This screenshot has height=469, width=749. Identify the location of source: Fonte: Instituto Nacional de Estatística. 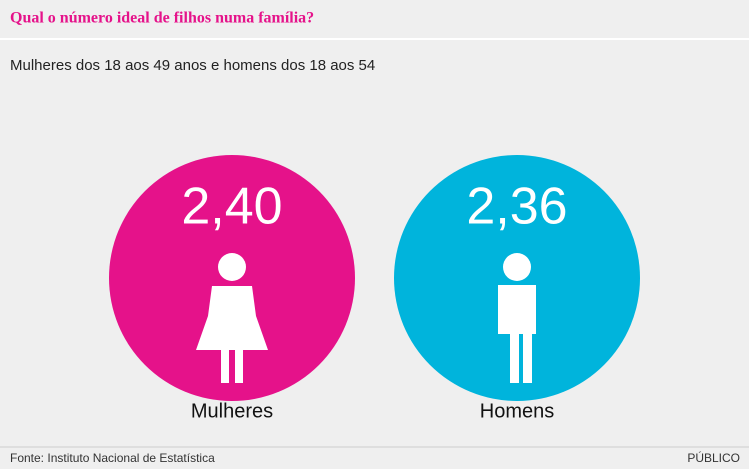
(112, 458).